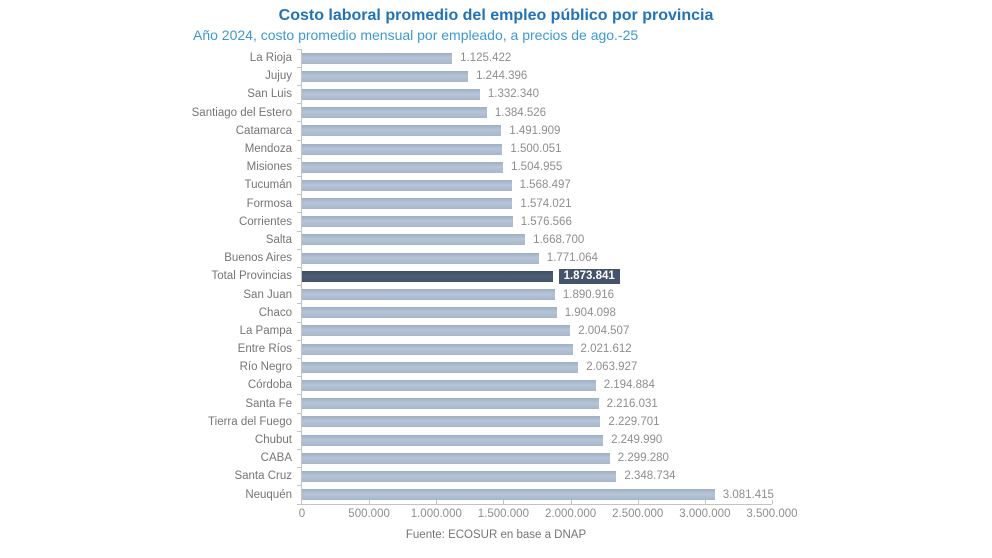 This screenshot has height=558, width=992. Describe the element at coordinates (269, 385) in the screenshot. I see `category-label: Córdoba` at that location.